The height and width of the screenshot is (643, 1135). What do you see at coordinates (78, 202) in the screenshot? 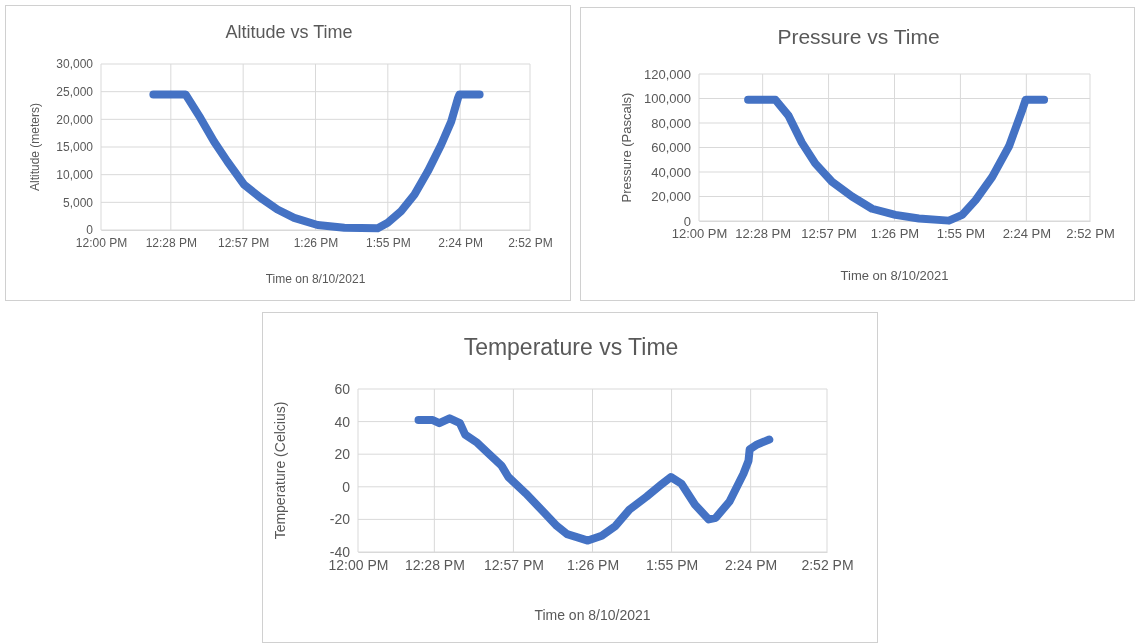
I see `y-tick-label: 5,000` at bounding box center [78, 202].